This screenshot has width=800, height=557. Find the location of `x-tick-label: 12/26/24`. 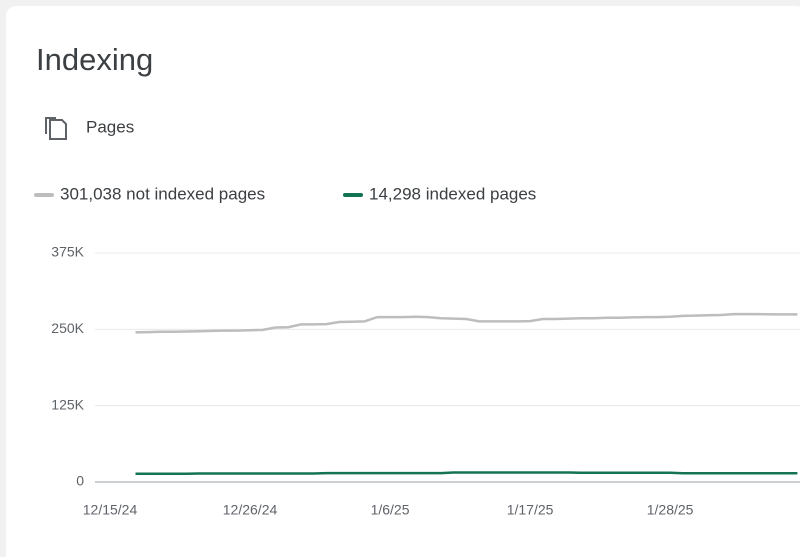

x-tick-label: 12/26/24 is located at coordinates (250, 510).